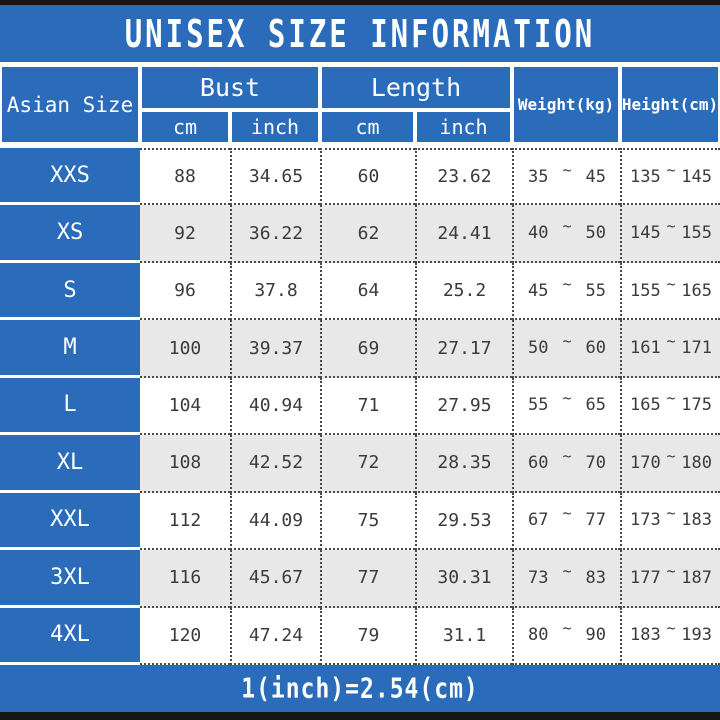 This screenshot has width=720, height=720. I want to click on height-range-cell: 155 ~165, so click(670, 291).